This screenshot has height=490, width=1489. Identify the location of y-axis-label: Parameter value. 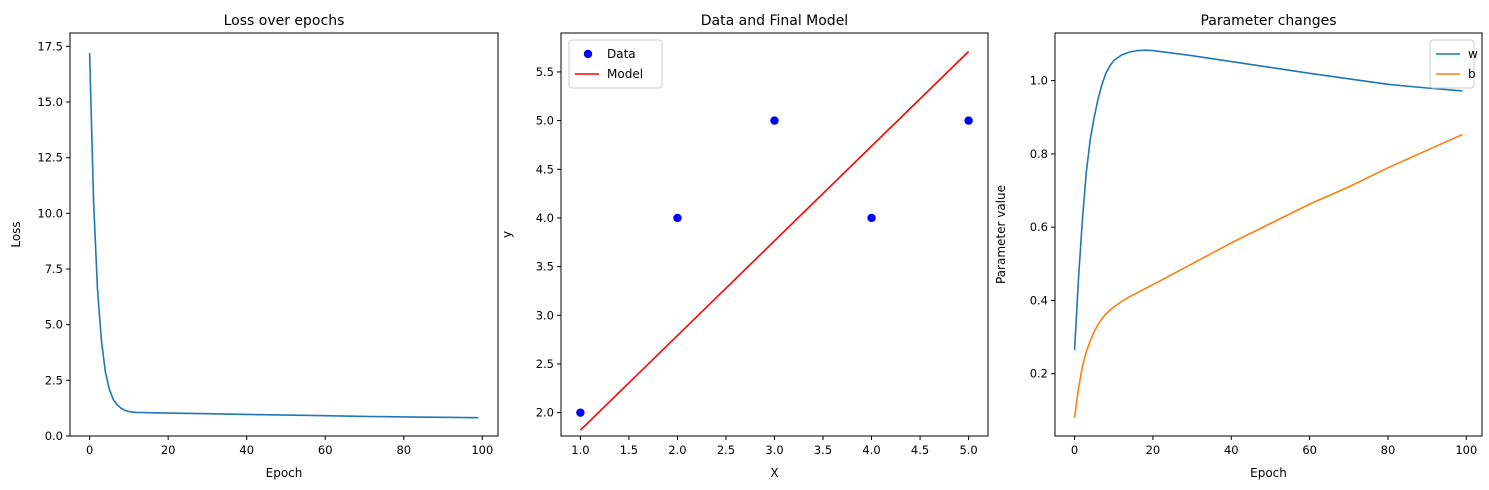
(1001, 234).